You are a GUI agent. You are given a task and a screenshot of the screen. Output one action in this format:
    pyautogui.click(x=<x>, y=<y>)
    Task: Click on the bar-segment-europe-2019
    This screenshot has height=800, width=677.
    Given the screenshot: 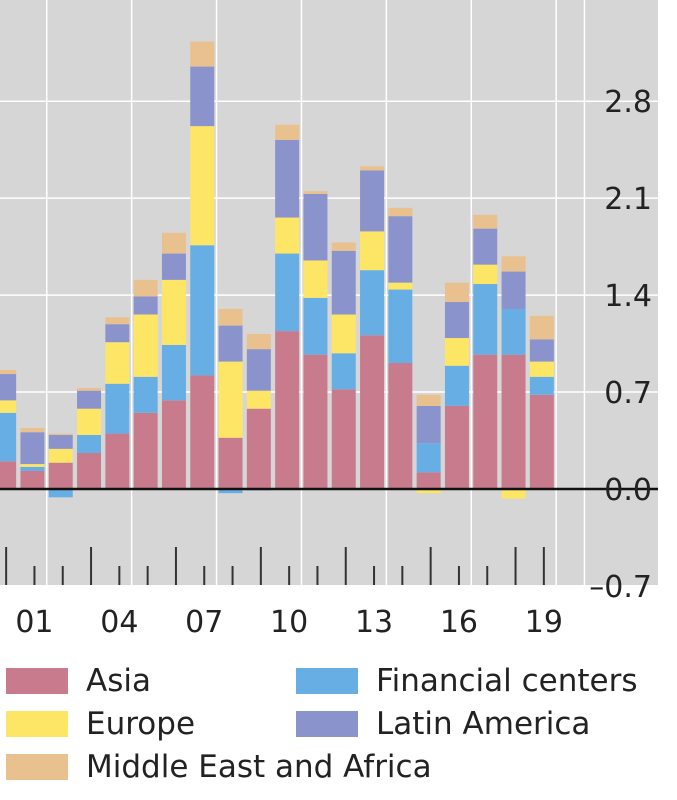 What is the action you would take?
    pyautogui.click(x=541, y=369)
    